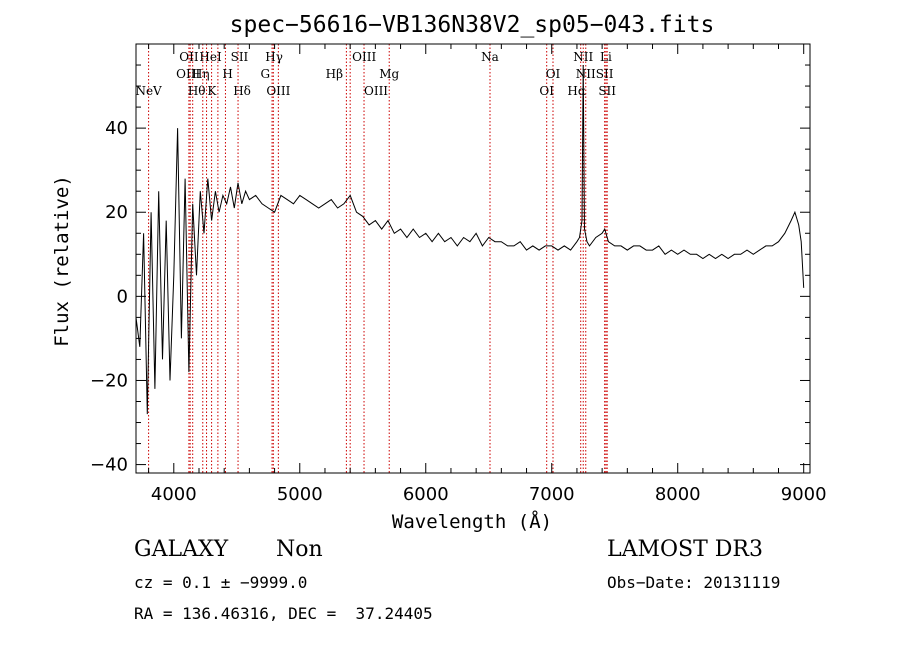 The image size is (900, 649). I want to click on line-label-5: HeI, so click(210, 57).